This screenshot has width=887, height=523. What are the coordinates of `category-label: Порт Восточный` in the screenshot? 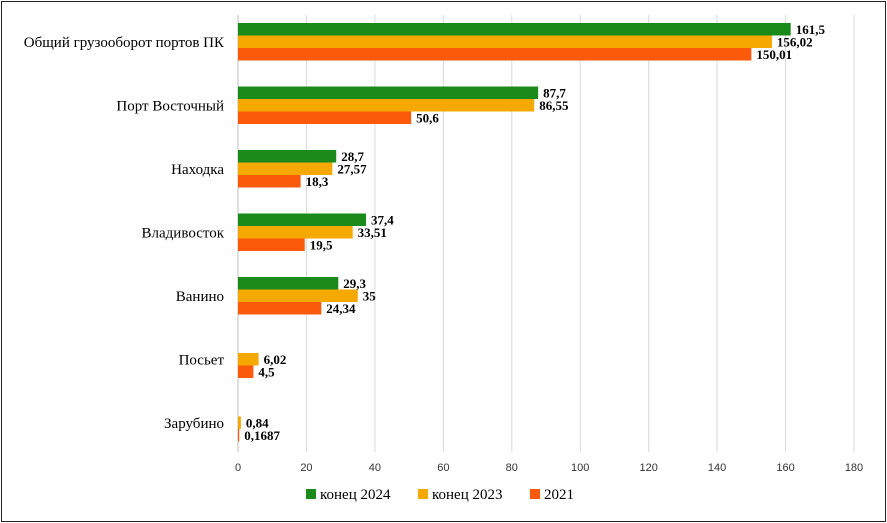 It's located at (170, 106).